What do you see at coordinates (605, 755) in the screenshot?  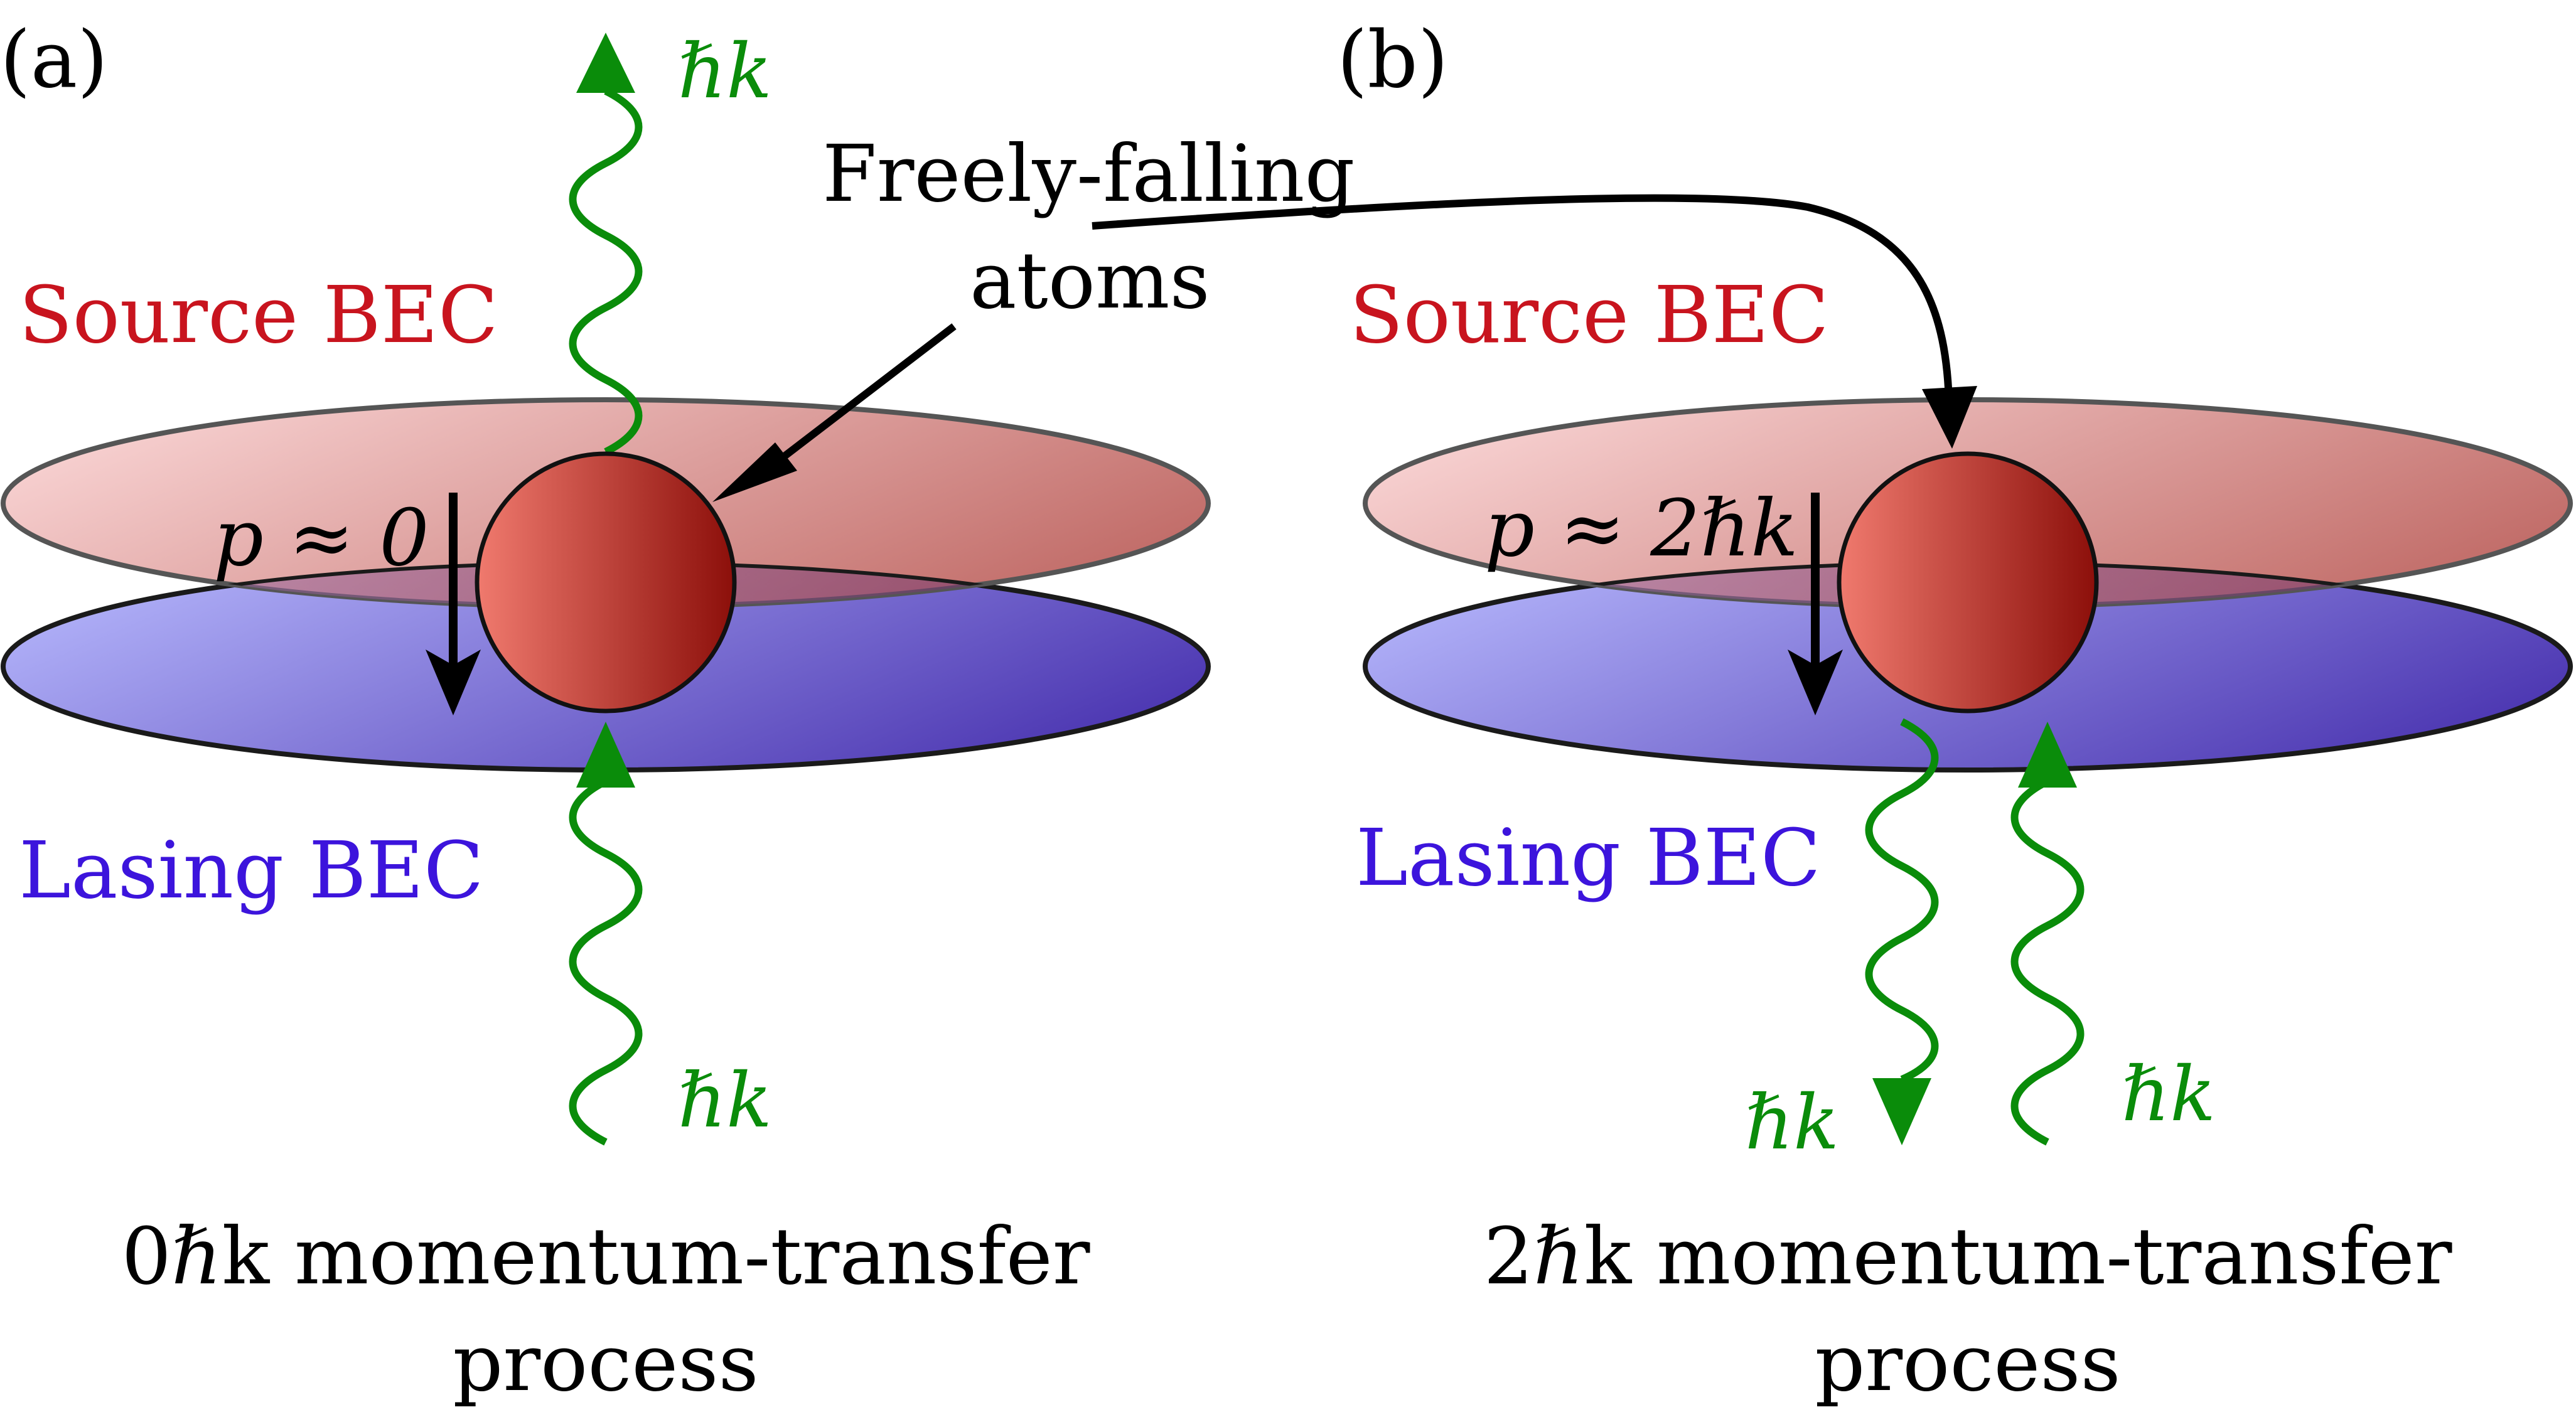 I see `panel-a-photon-bottom-arrowhead` at bounding box center [605, 755].